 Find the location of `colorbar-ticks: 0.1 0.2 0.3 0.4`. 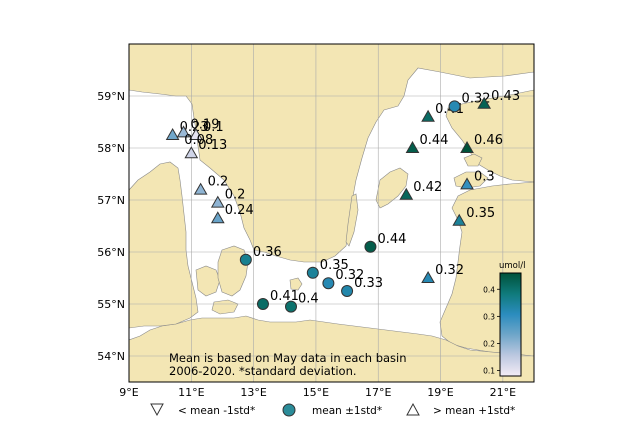

colorbar-ticks: 0.1 0.2 0.3 0.4 is located at coordinates (491, 330).